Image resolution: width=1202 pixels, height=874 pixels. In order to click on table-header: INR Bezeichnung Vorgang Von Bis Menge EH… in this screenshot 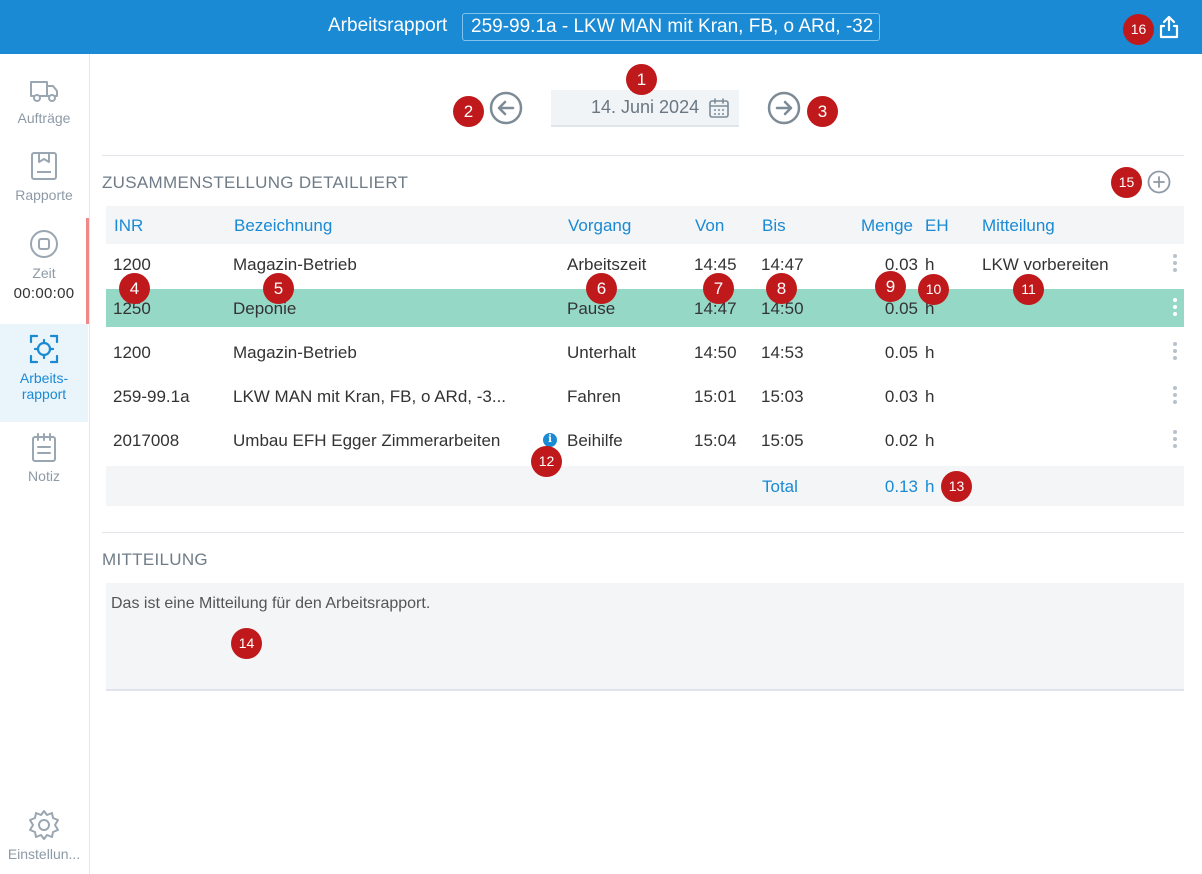, I will do `click(645, 225)`.